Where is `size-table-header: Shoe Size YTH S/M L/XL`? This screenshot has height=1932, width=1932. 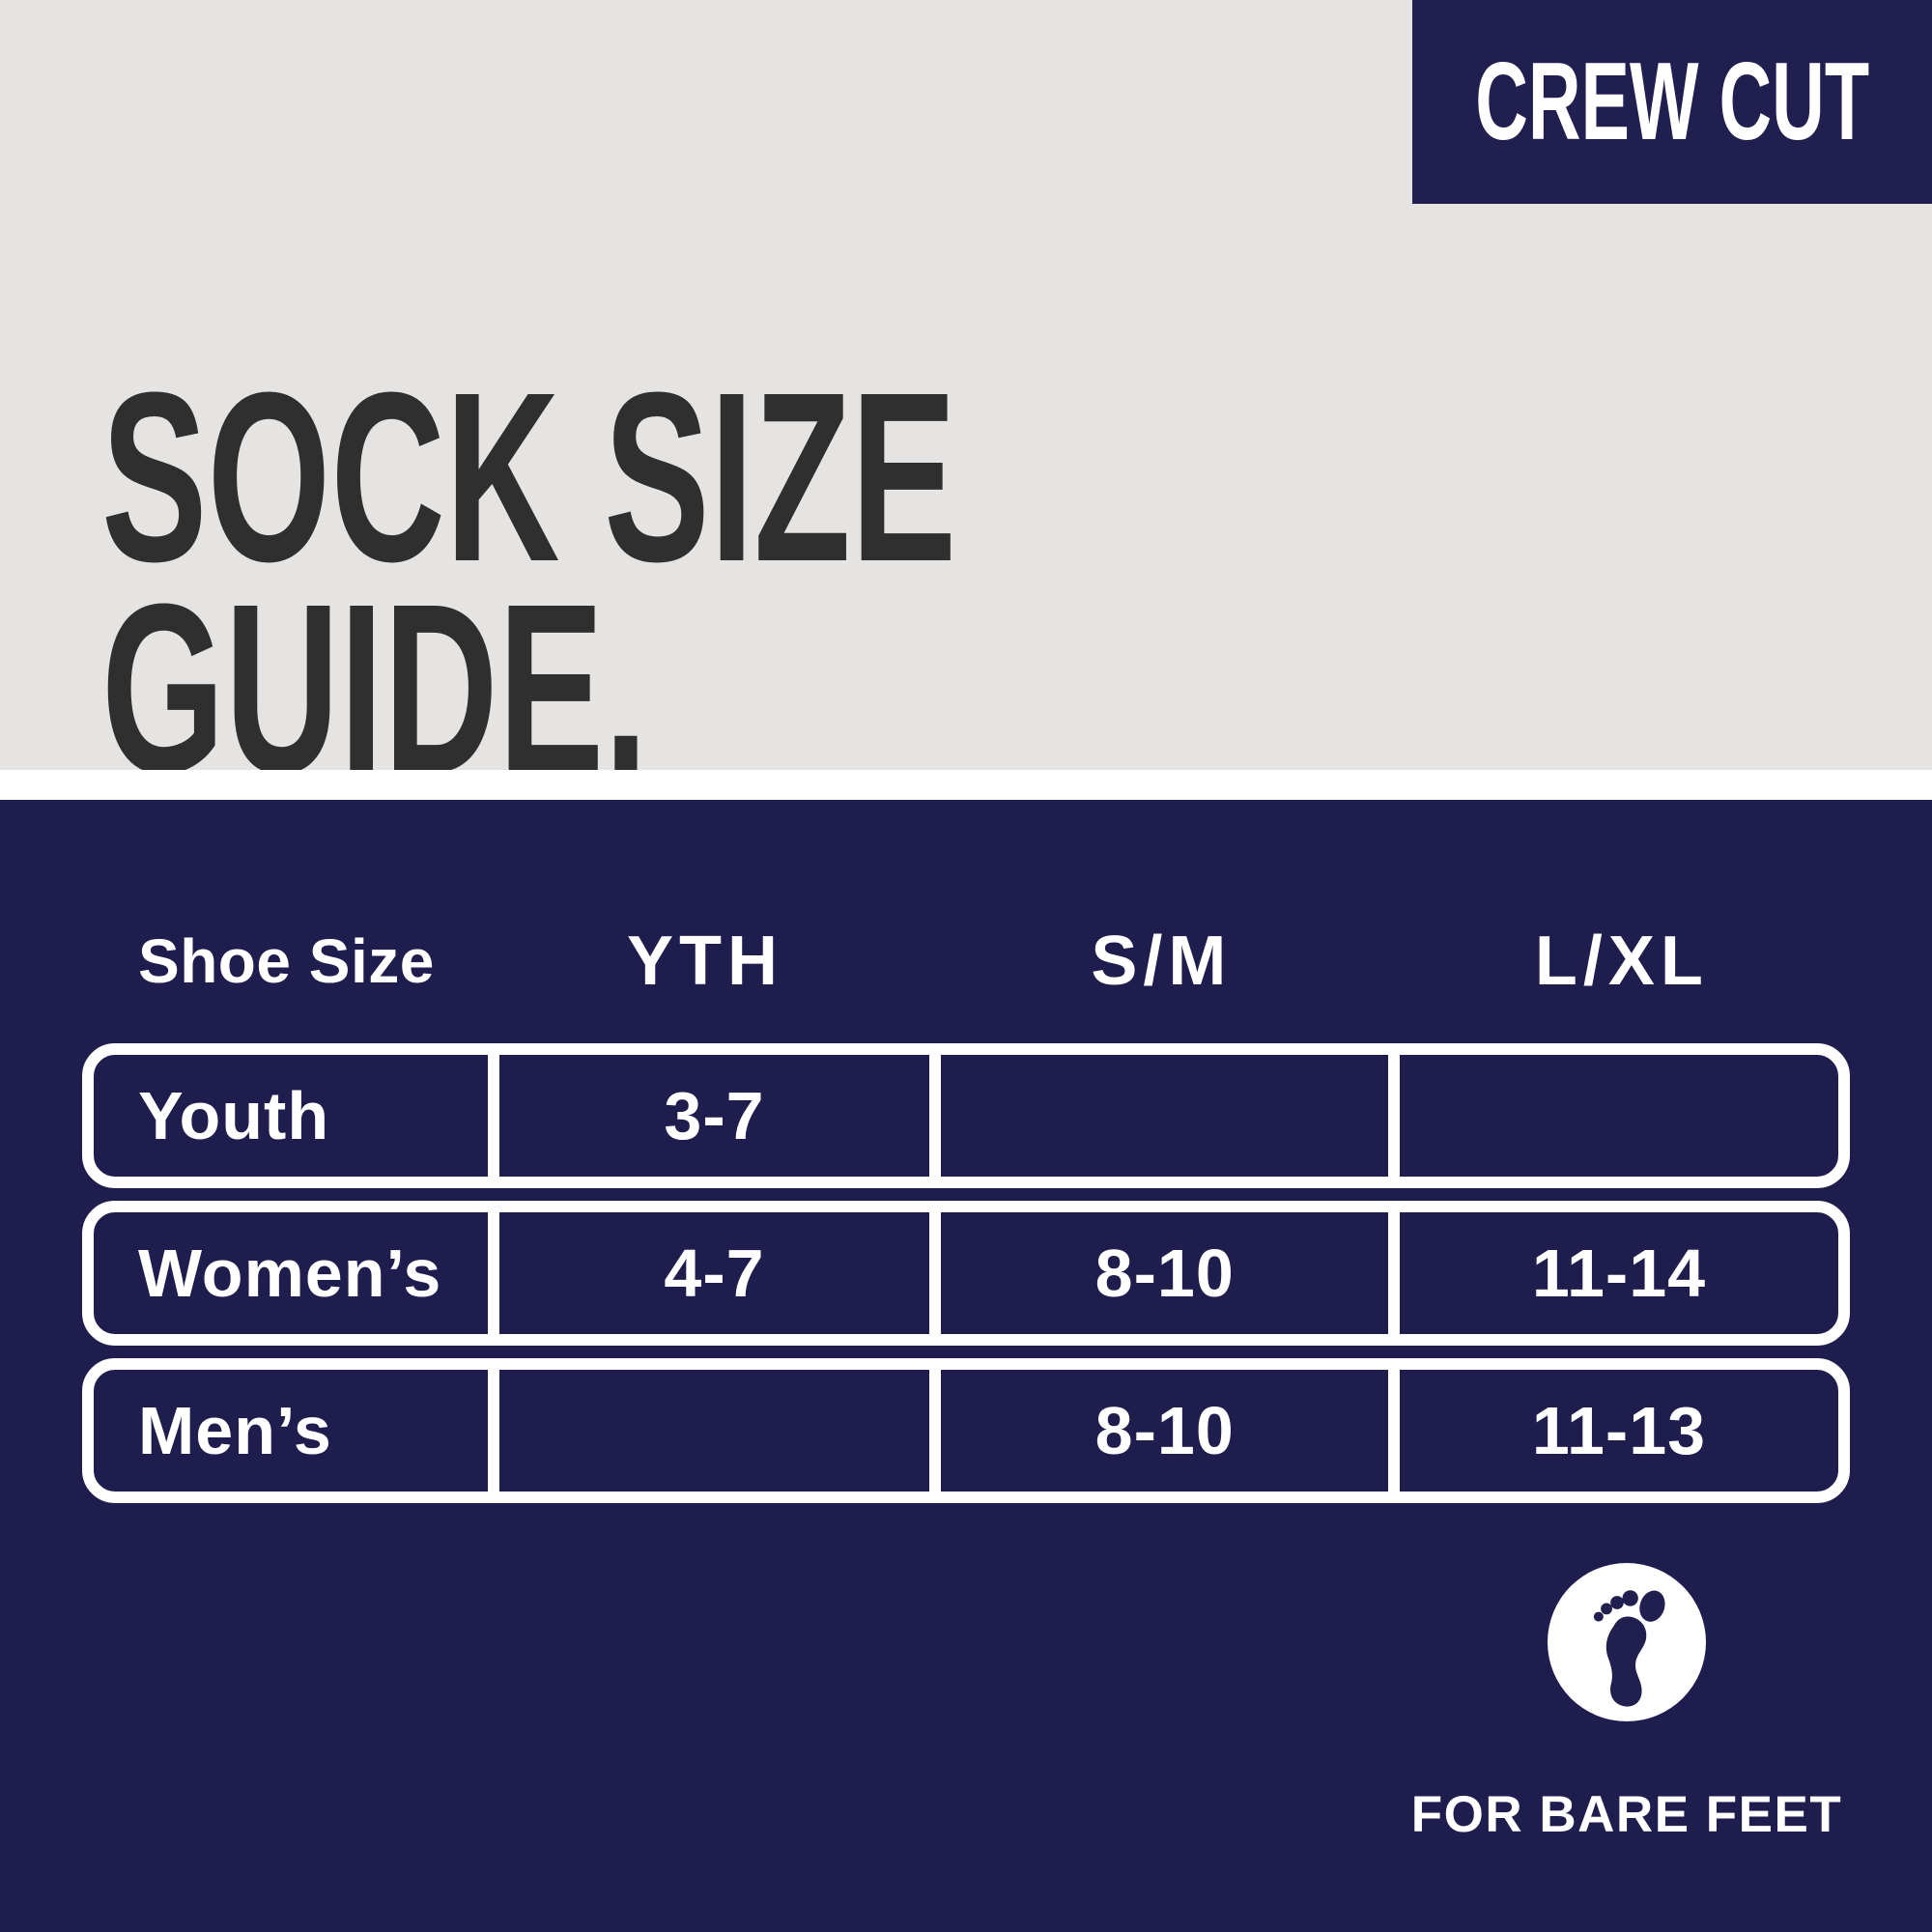 size-table-header: Shoe Size YTH S/M L/XL is located at coordinates (966, 961).